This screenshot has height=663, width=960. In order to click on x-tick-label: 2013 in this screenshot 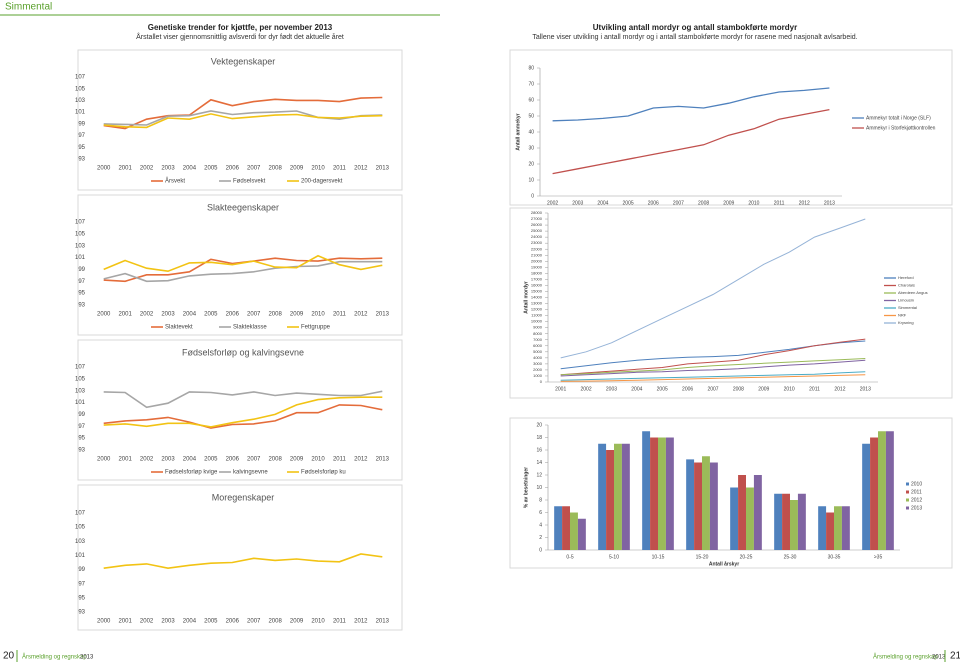, I will do `click(829, 203)`.